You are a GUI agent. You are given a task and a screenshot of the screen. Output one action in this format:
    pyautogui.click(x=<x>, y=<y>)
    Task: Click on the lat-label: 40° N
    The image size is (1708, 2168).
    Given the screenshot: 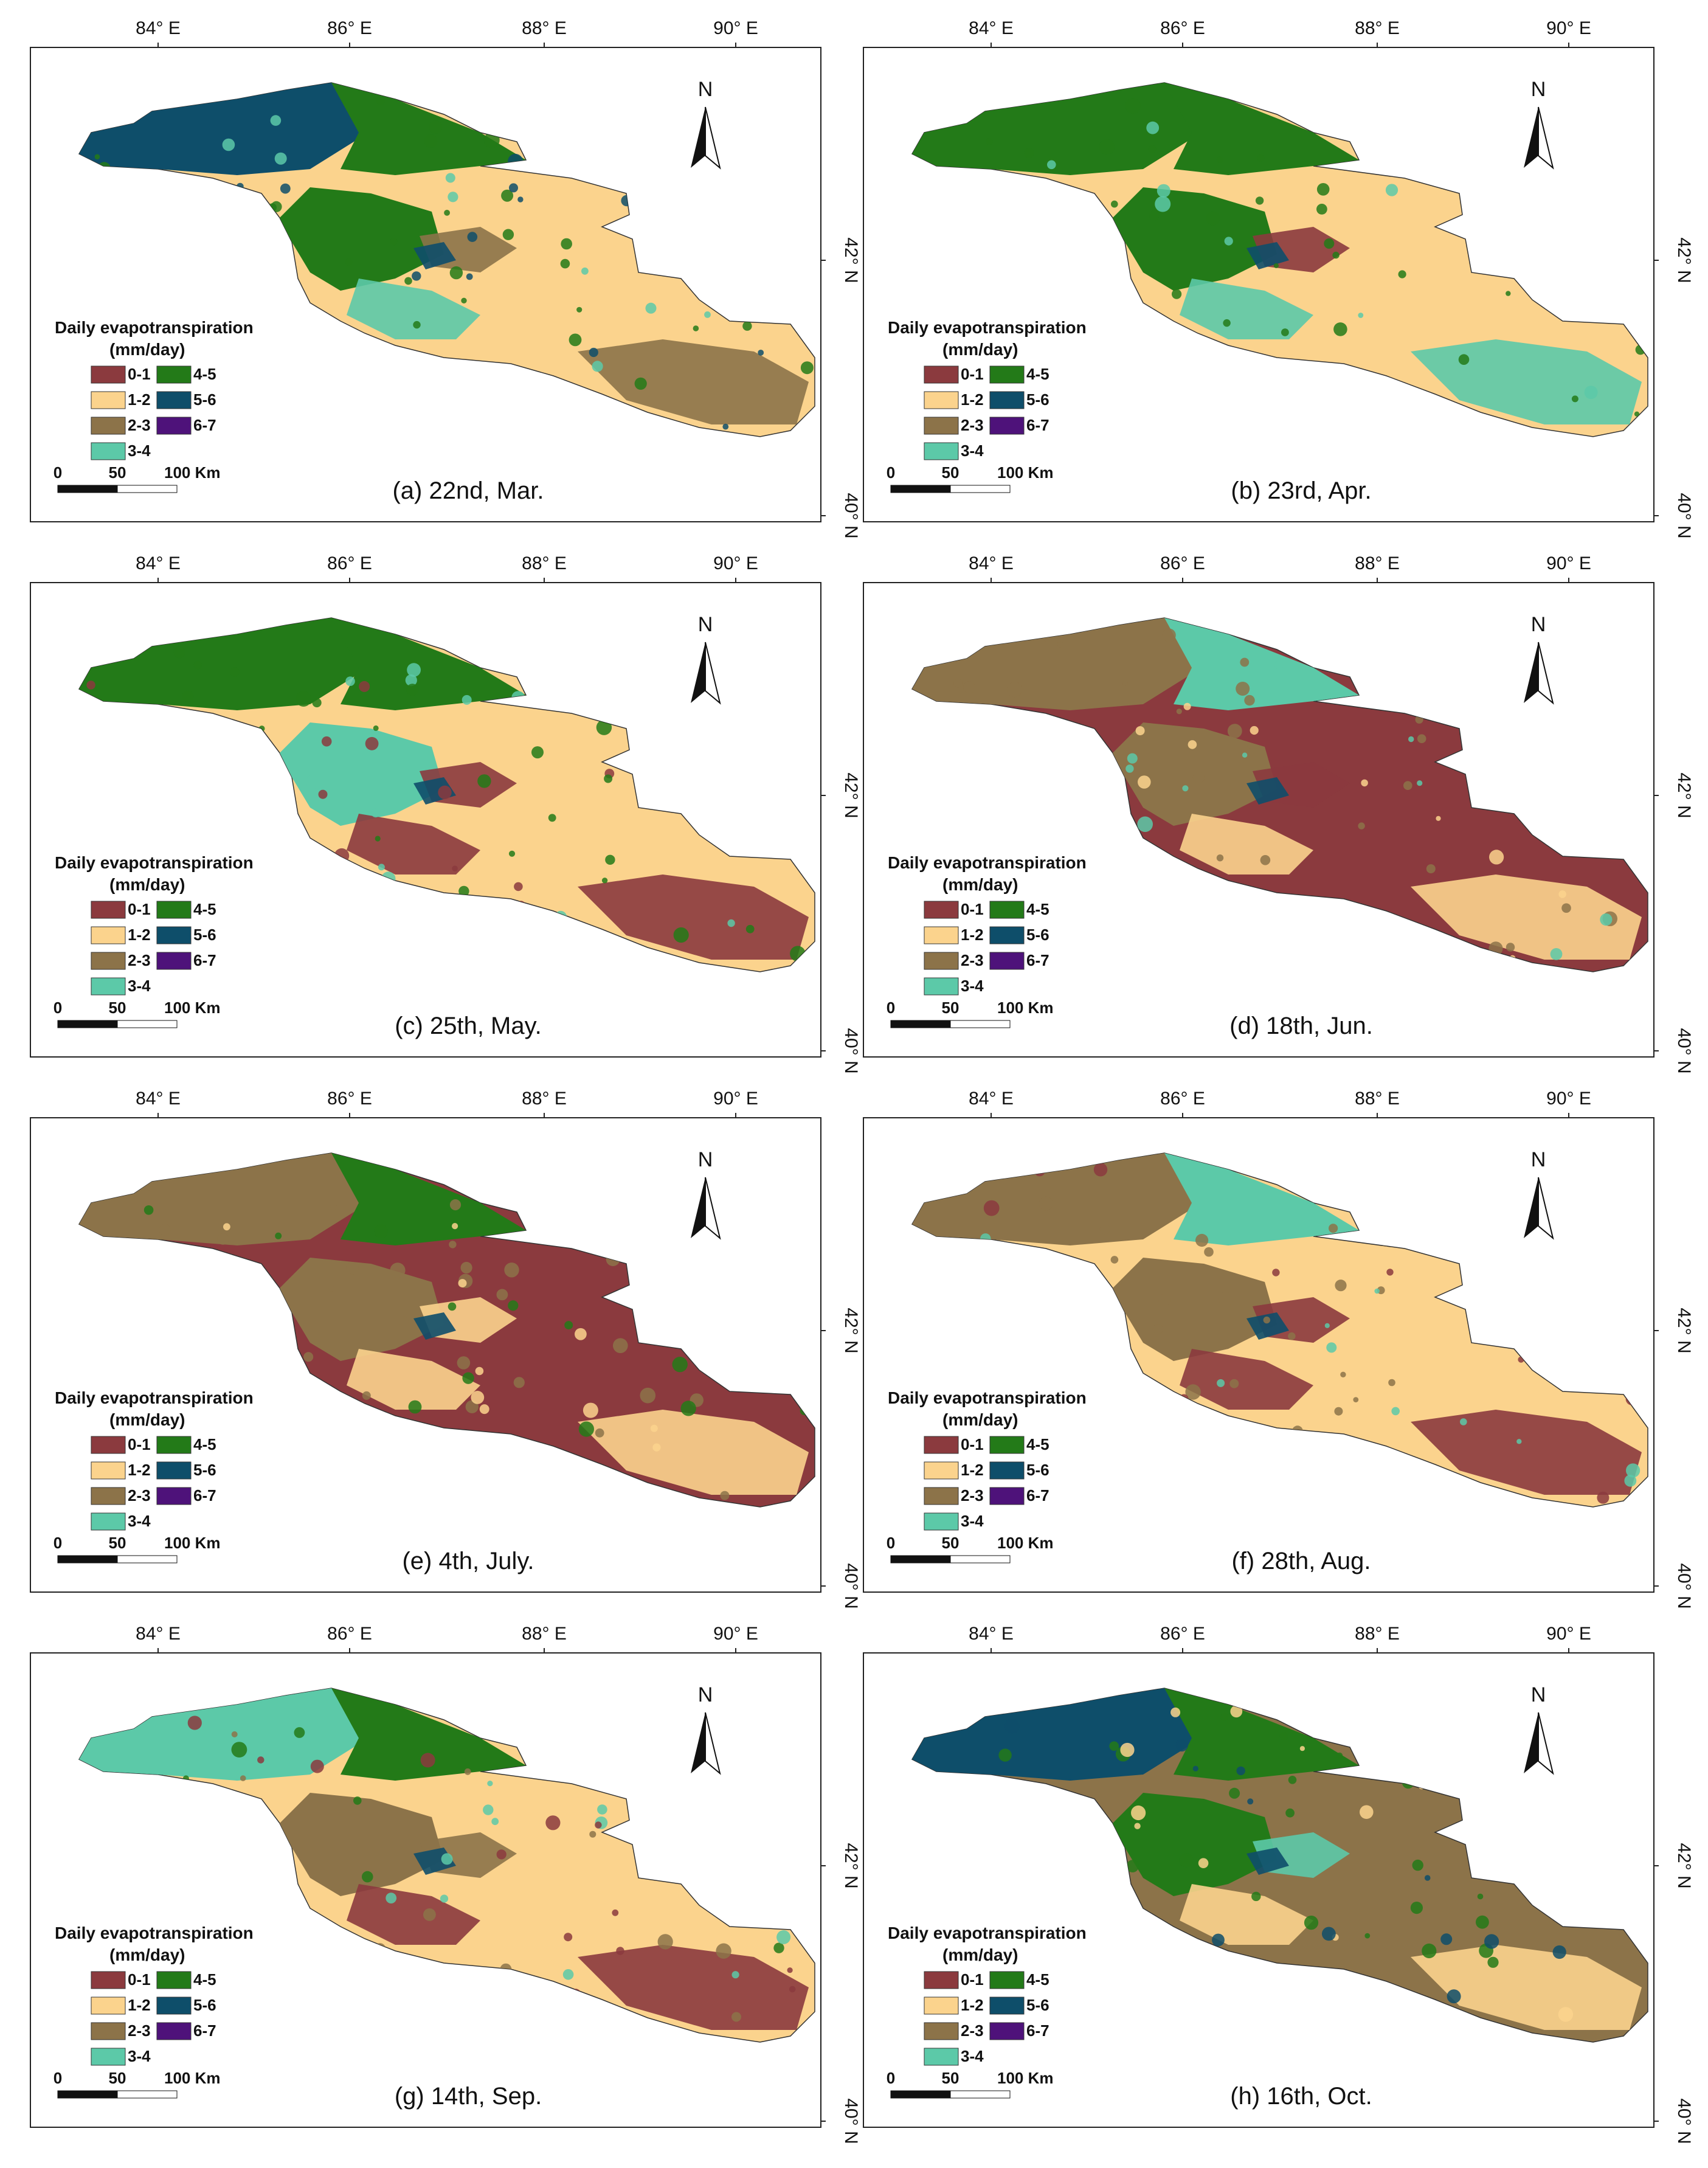 What is the action you would take?
    pyautogui.click(x=851, y=1050)
    